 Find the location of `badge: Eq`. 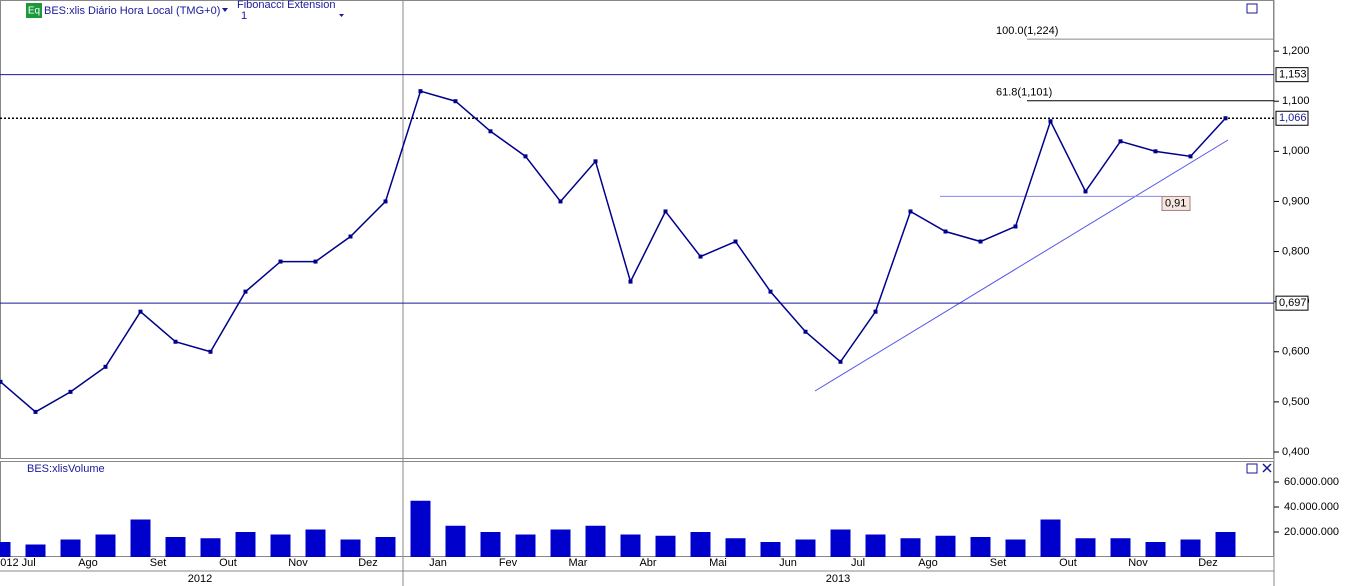

badge: Eq is located at coordinates (34, 11).